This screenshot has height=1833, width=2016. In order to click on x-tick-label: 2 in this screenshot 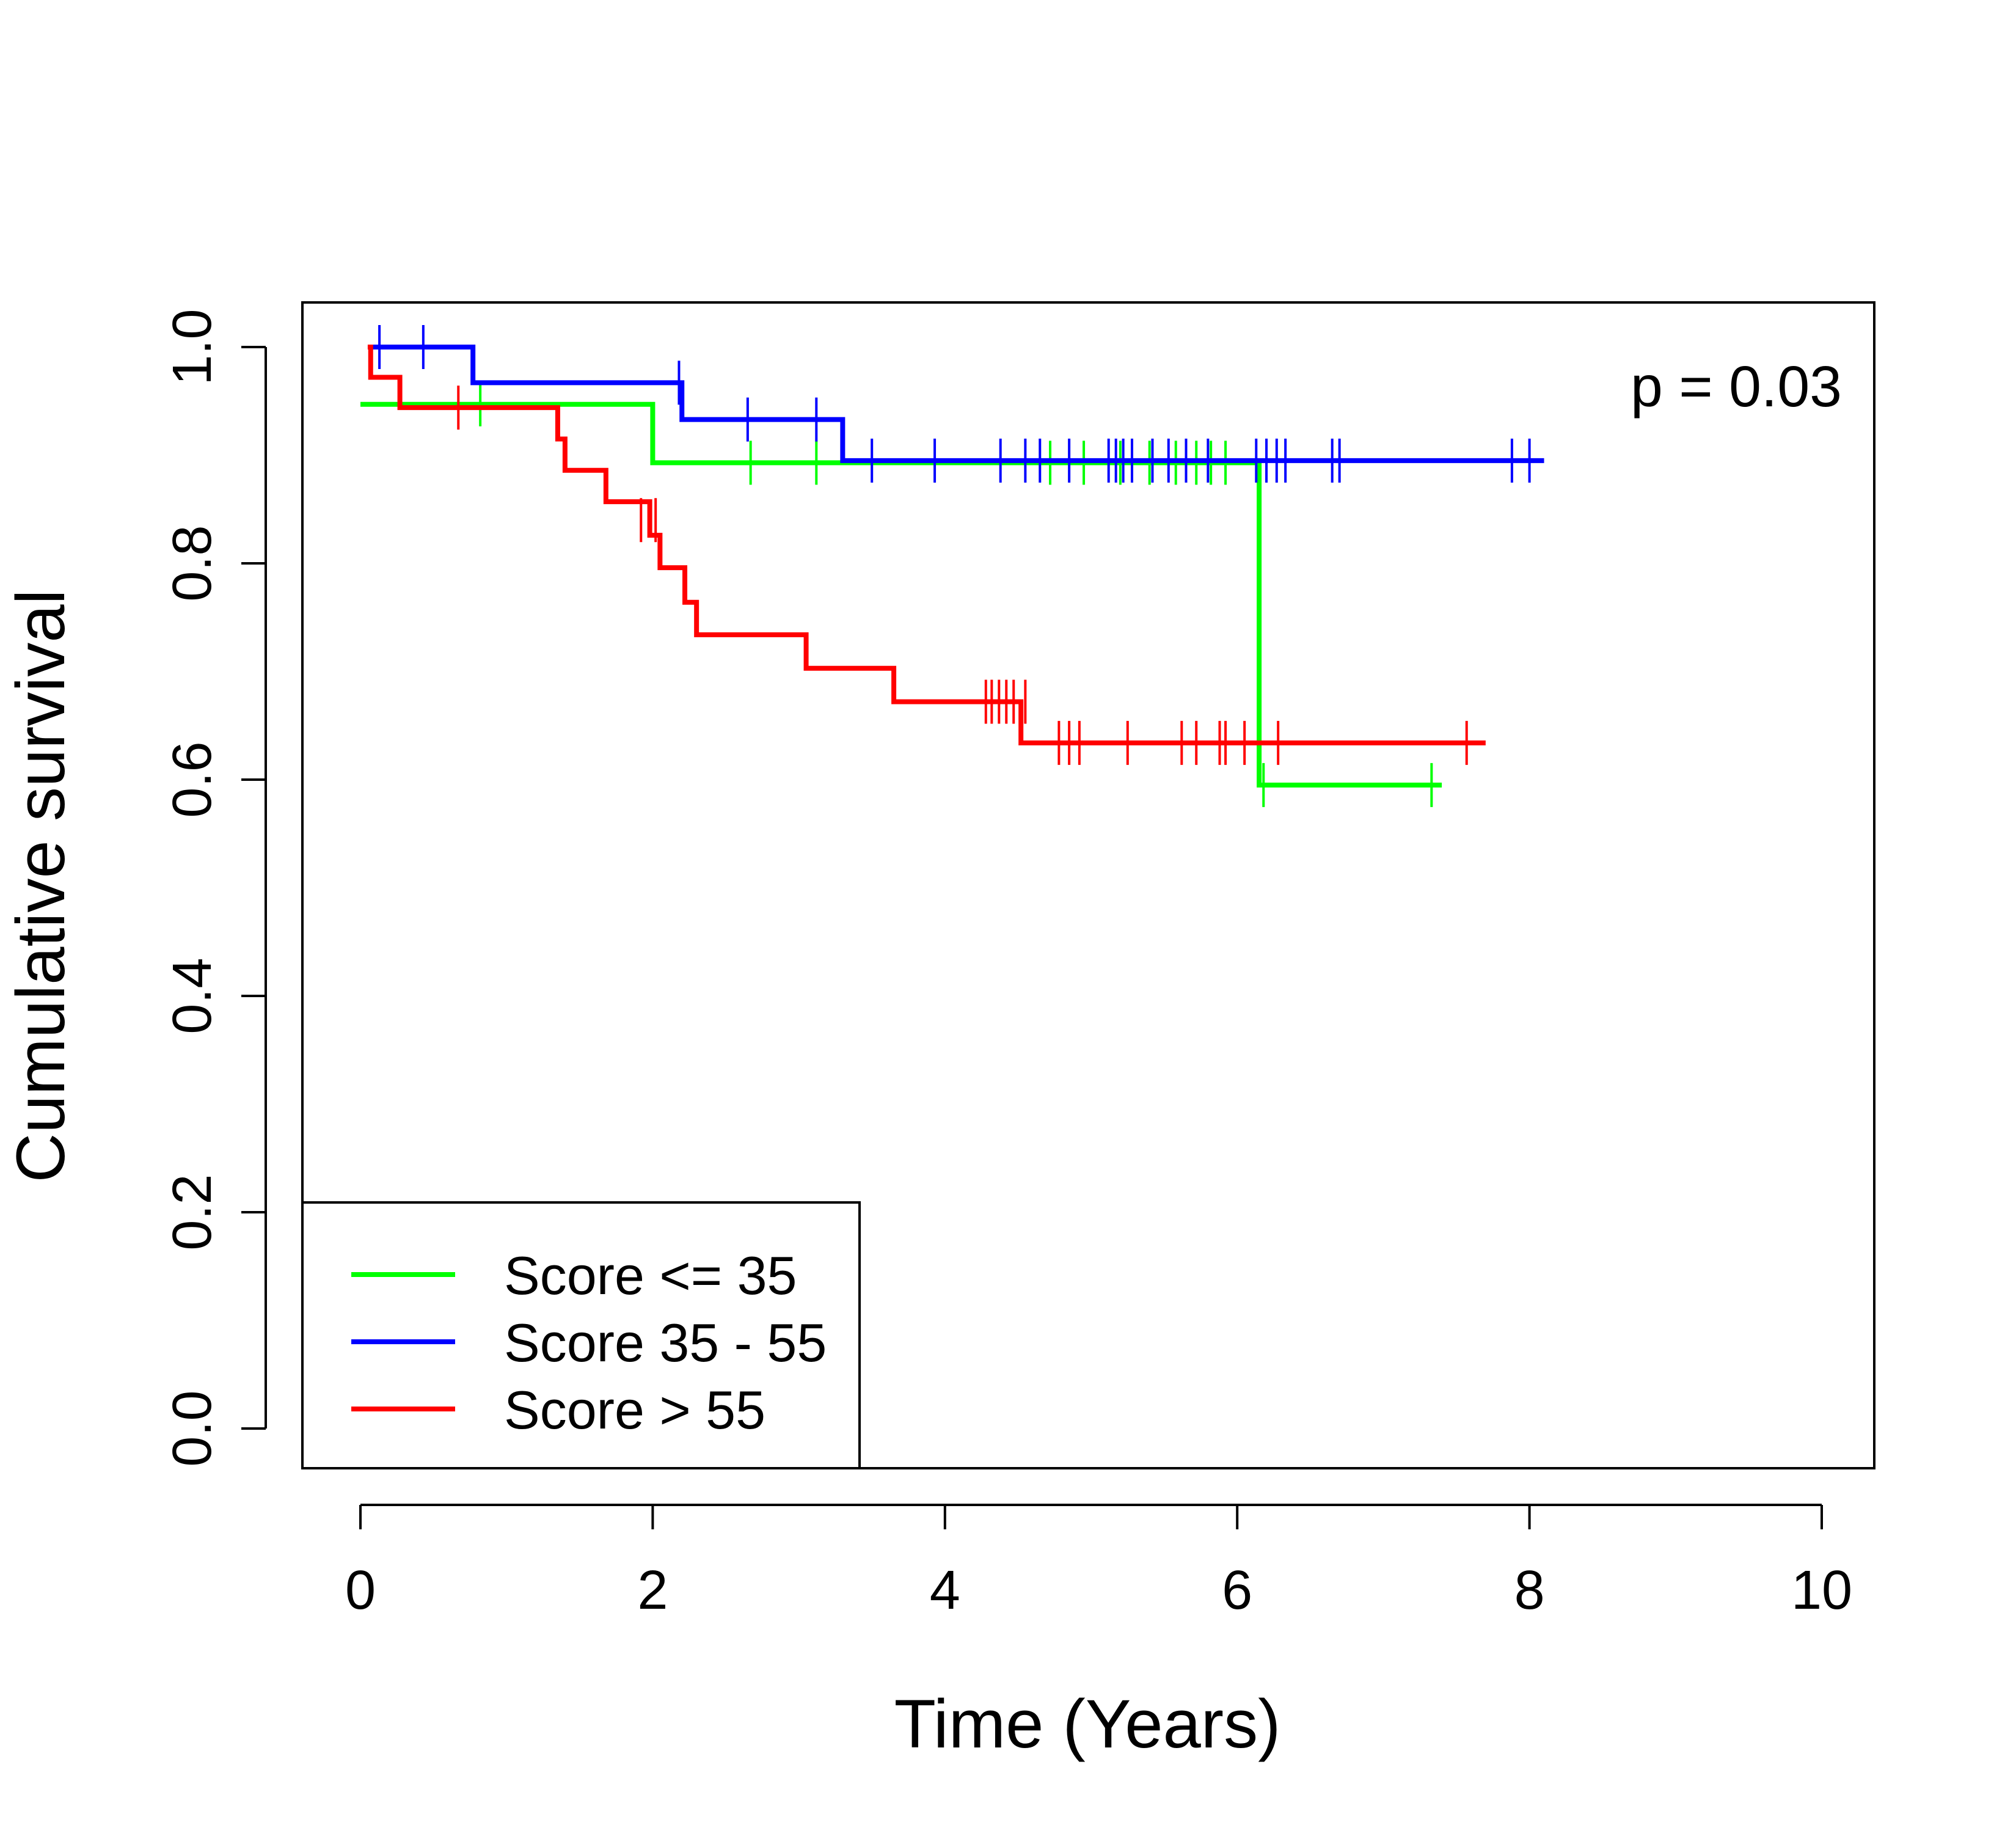, I will do `click(652, 1590)`.